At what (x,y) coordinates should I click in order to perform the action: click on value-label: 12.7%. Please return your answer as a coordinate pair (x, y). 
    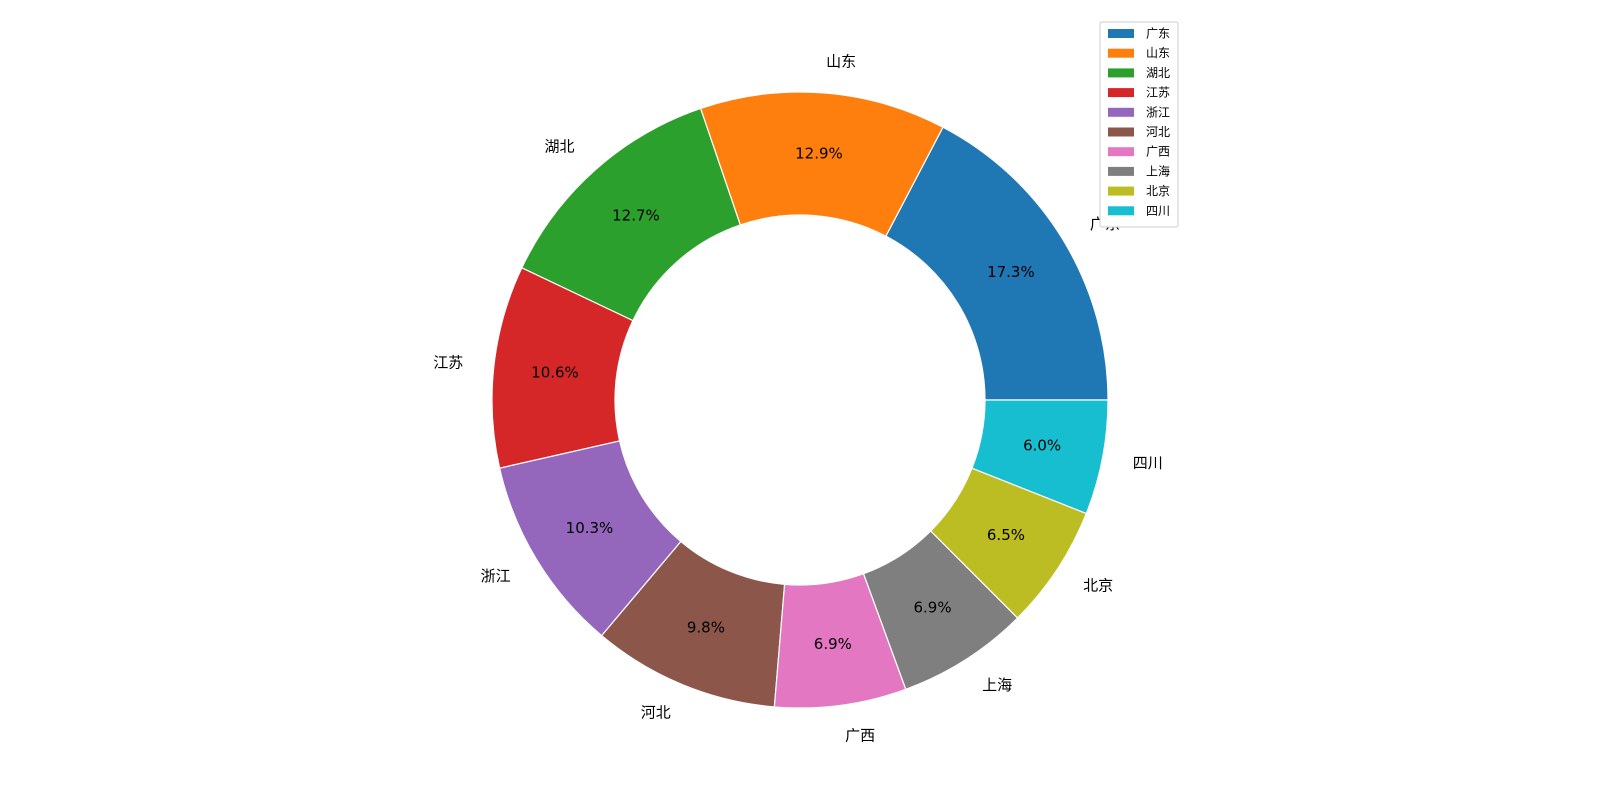
    Looking at the image, I should click on (636, 215).